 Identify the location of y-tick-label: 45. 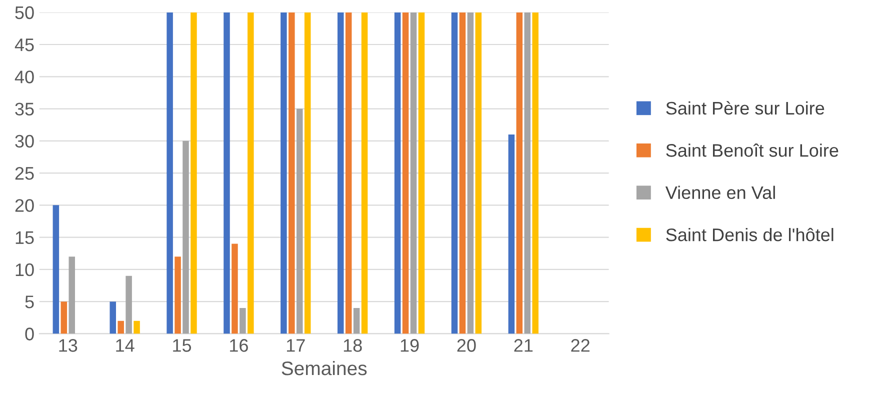
(24, 45).